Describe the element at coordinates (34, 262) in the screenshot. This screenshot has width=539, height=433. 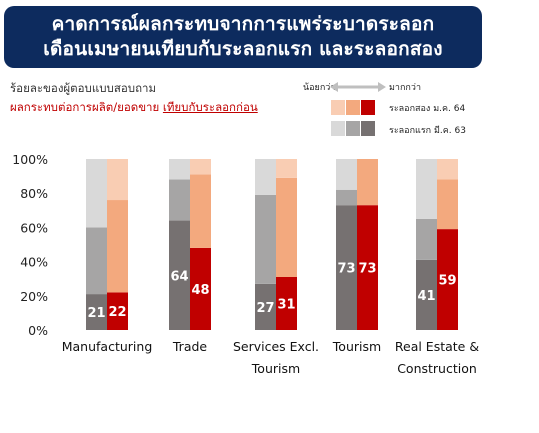
I see `y-tick-label: 40%` at that location.